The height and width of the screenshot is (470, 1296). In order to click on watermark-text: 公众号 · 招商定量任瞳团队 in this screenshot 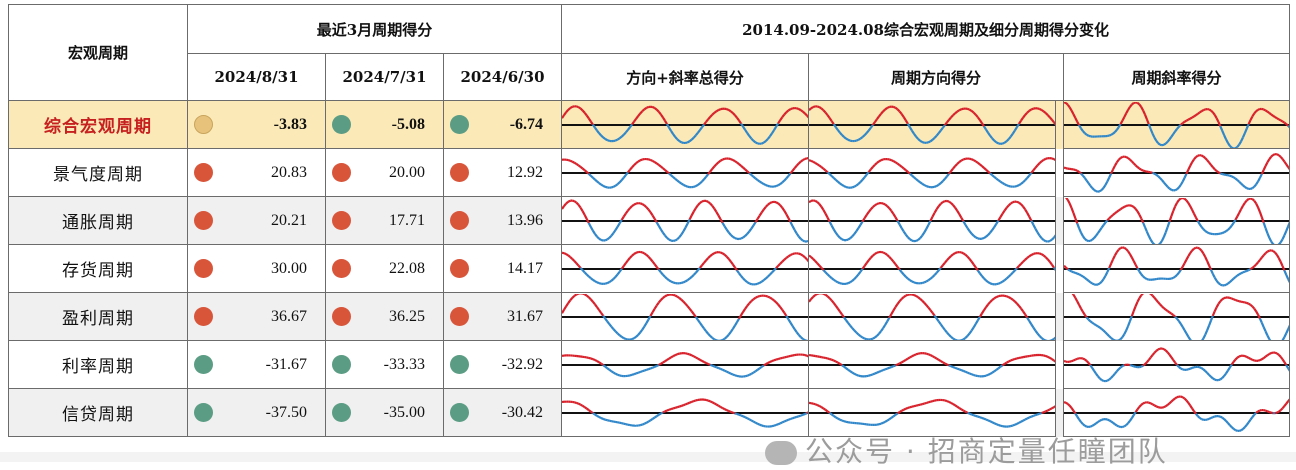, I will do `click(986, 451)`.